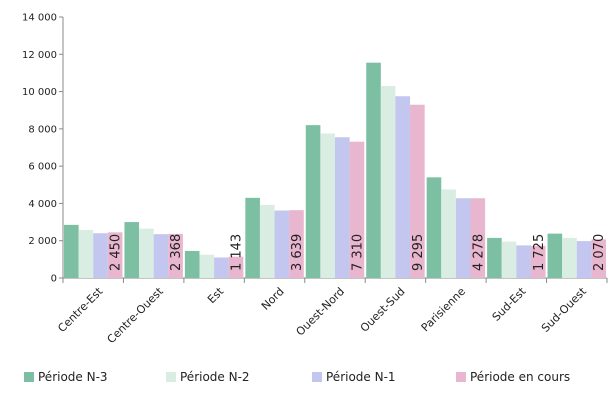 The height and width of the screenshot is (394, 609). I want to click on y-tick-label: 0, so click(54, 279).